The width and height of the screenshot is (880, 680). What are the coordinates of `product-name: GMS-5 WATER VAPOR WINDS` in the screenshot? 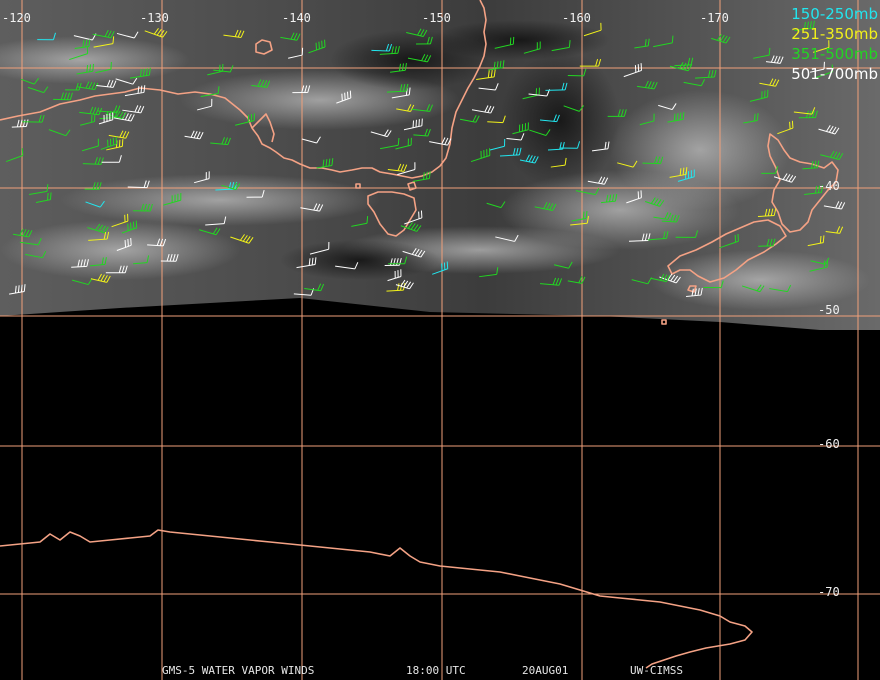 It's located at (238, 670).